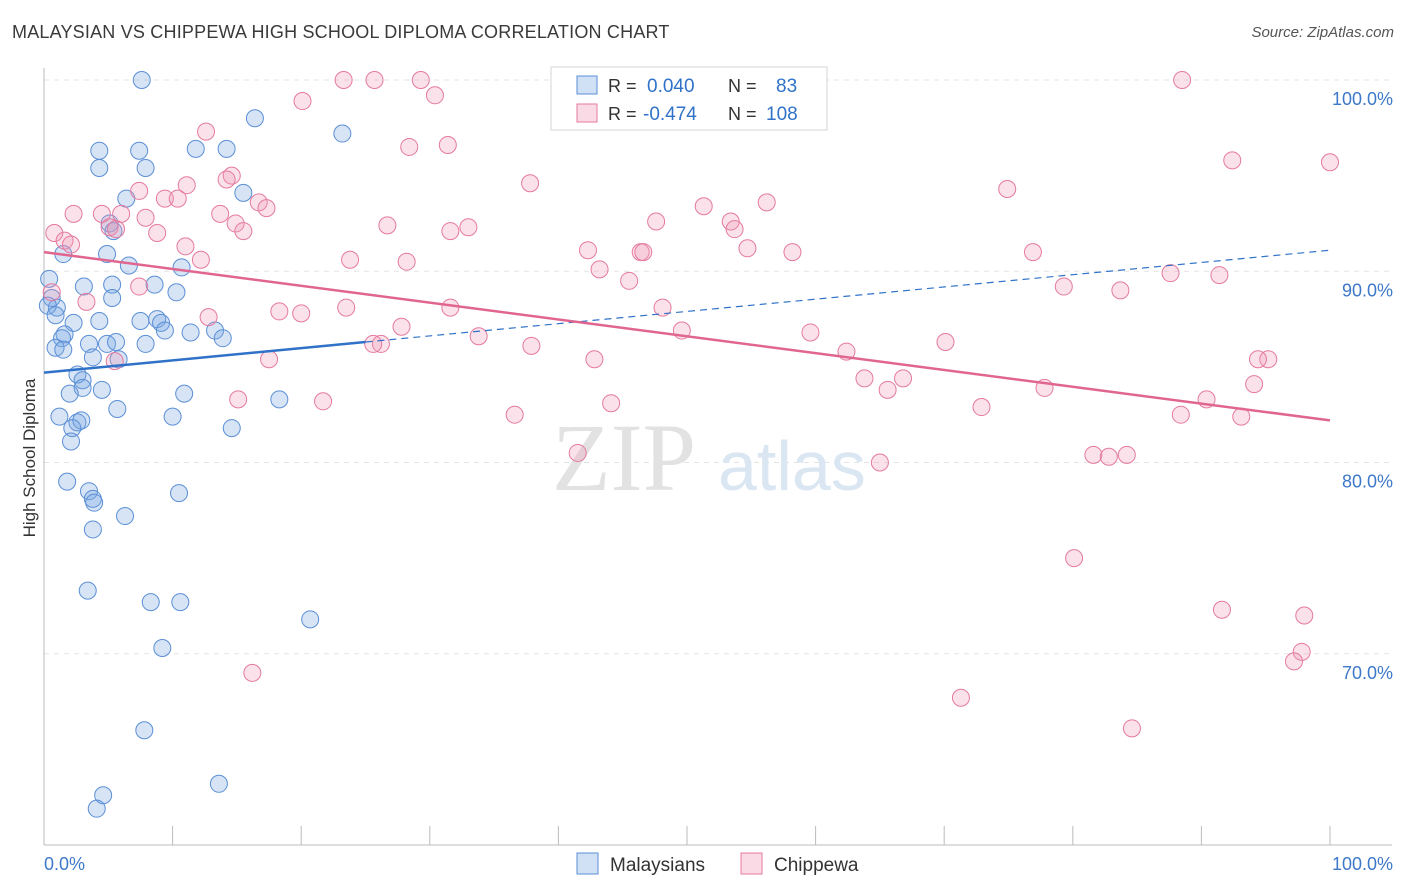  I want to click on malaysians-trendline-extension, so click(848, 296).